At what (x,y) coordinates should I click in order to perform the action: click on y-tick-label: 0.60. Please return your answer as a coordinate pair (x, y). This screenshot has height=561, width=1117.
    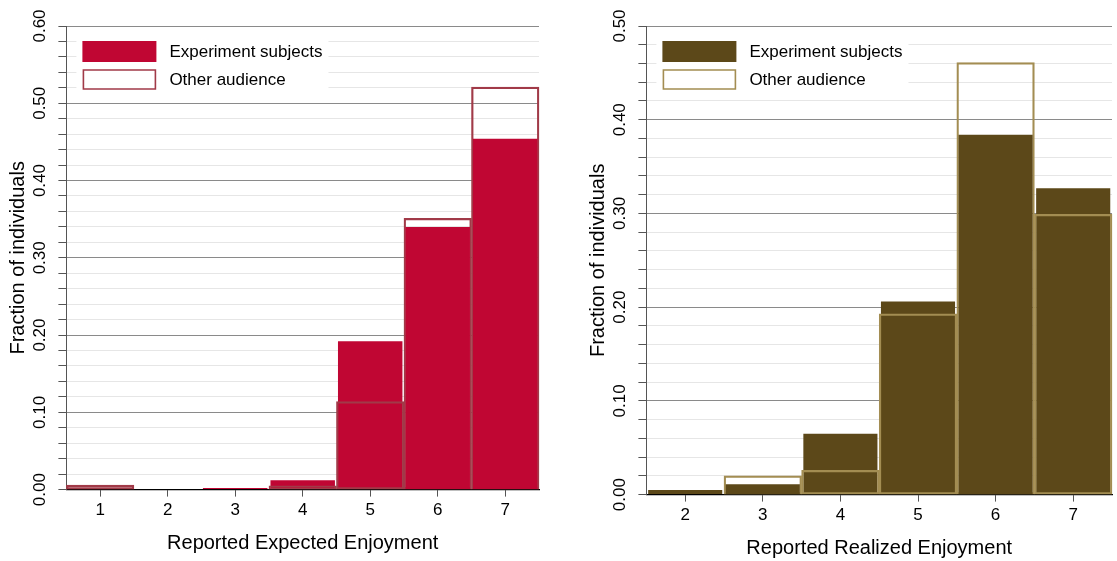
    Looking at the image, I should click on (39, 26).